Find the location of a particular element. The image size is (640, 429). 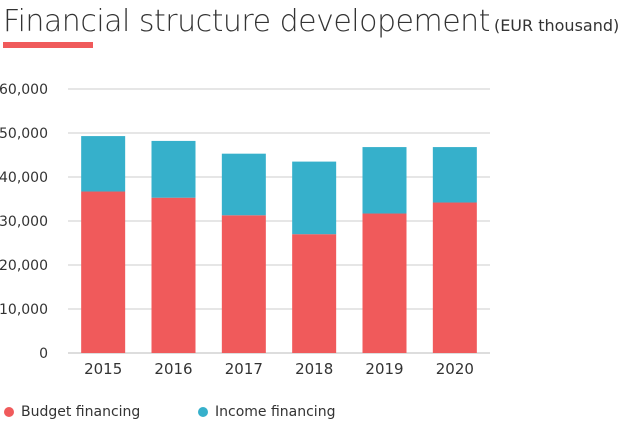

y-tick-label: 20,000 is located at coordinates (24, 266).